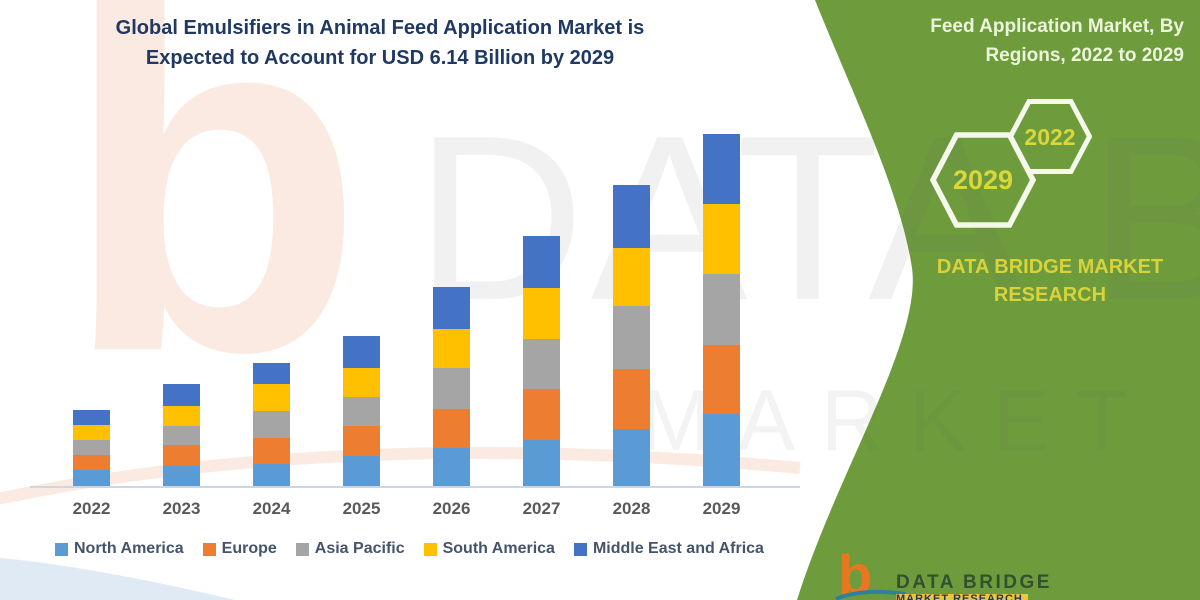 The width and height of the screenshot is (1200, 600). What do you see at coordinates (631, 508) in the screenshot?
I see `x-tick-label-2028: 2028` at bounding box center [631, 508].